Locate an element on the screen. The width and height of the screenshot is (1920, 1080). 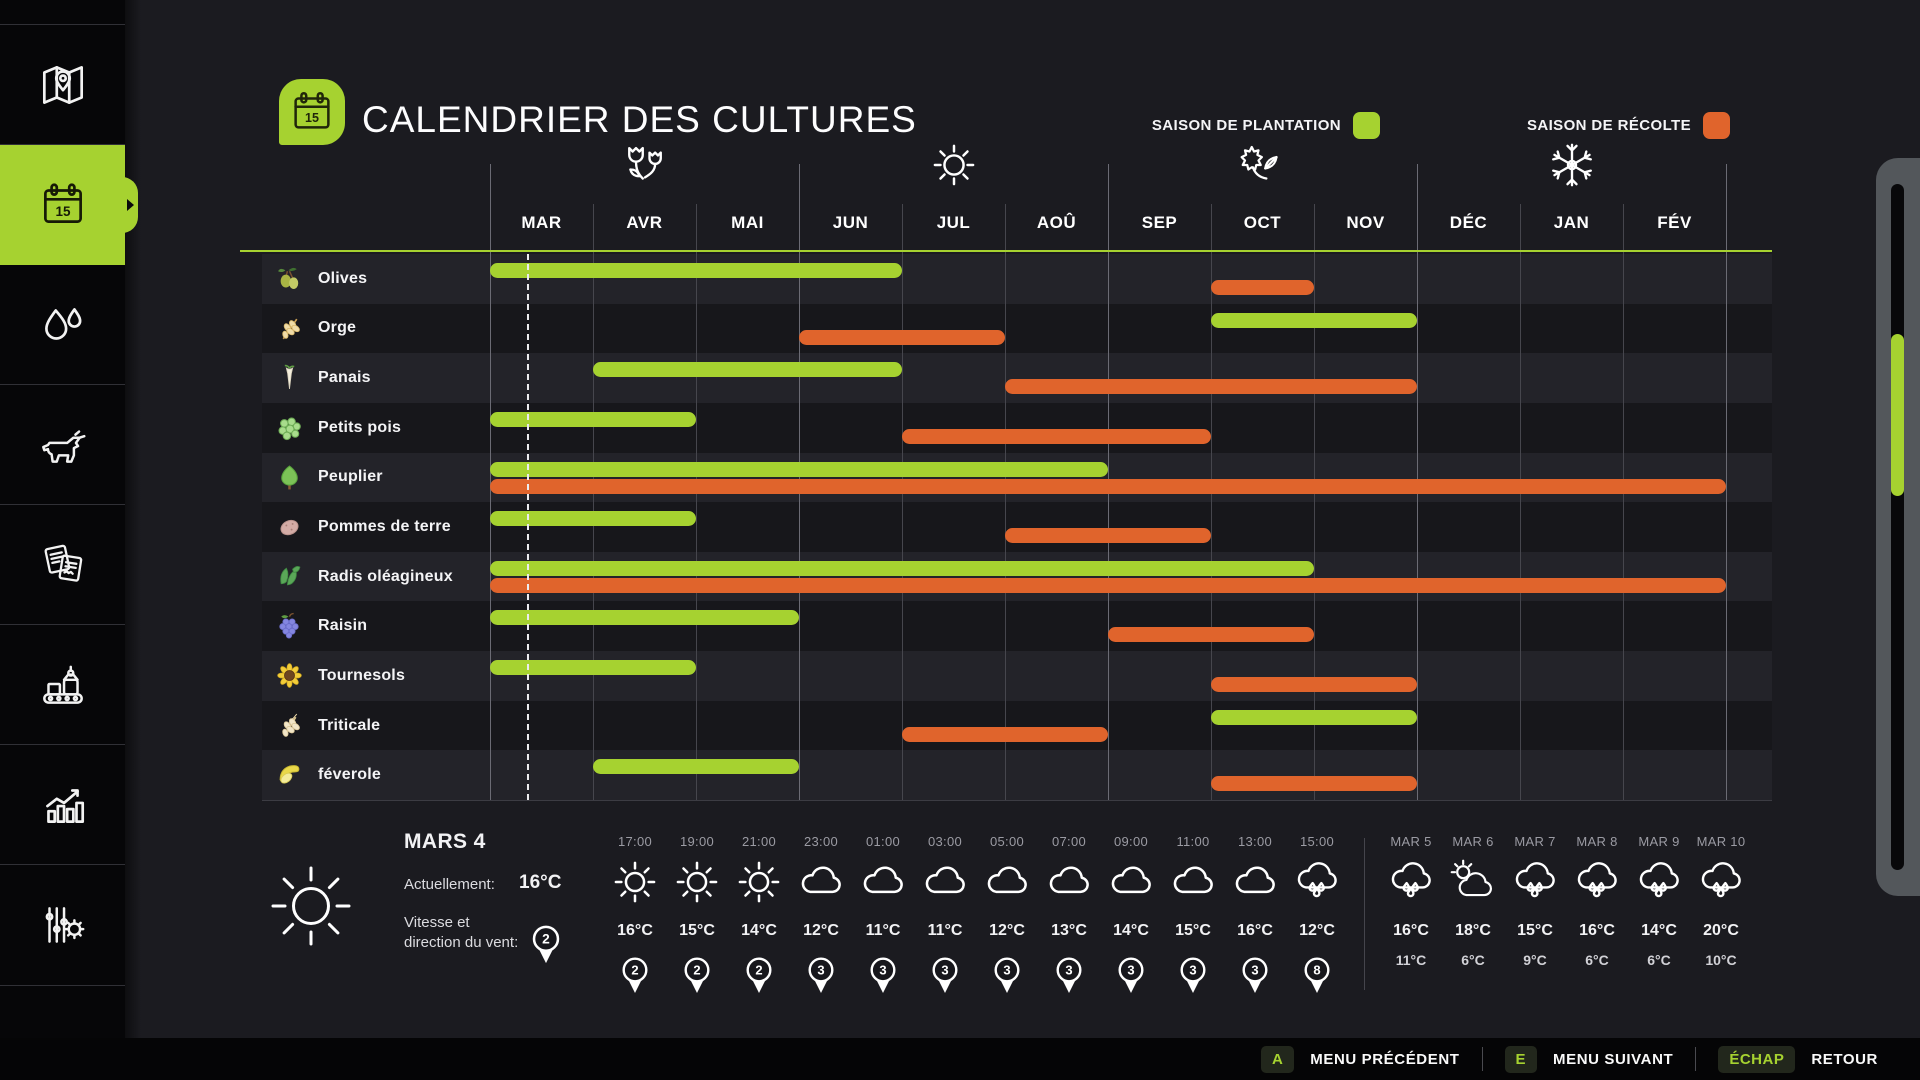
crop-row: Petits pois is located at coordinates (1017, 427).